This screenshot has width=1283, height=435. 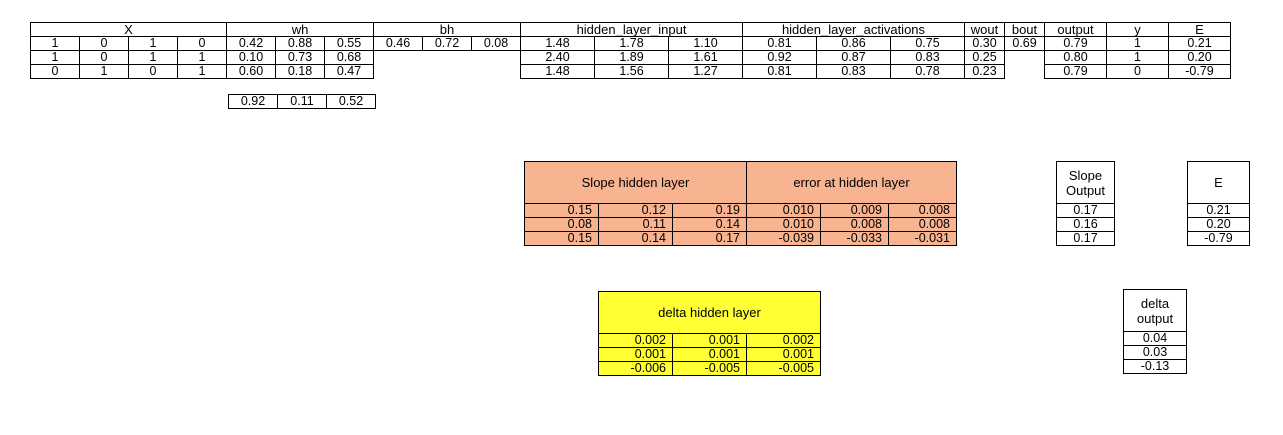 I want to click on slope-output-title: Slope Output, so click(x=1085, y=182).